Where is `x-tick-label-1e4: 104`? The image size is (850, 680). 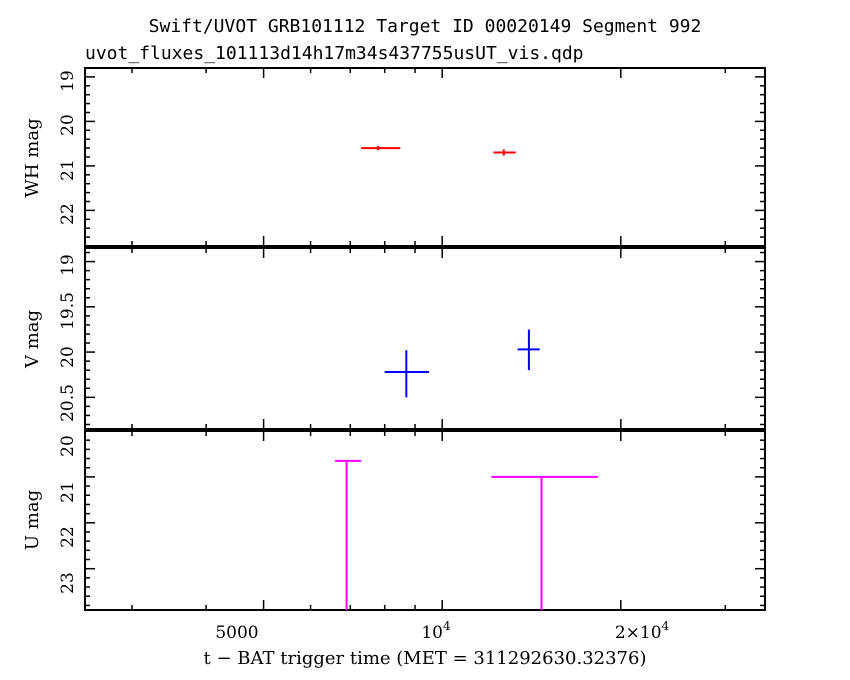 x-tick-label-1e4: 104 is located at coordinates (436, 631).